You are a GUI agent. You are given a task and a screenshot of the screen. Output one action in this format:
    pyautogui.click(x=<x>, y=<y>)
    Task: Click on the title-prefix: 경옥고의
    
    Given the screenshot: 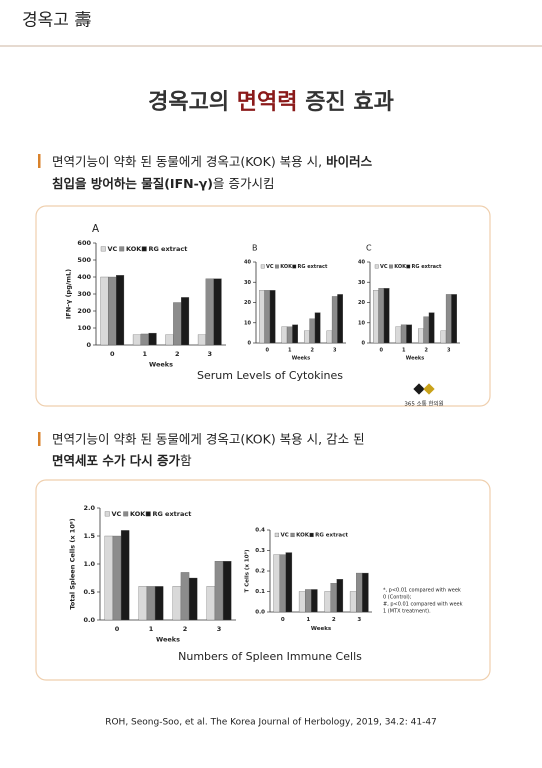 What is the action you would take?
    pyautogui.click(x=192, y=102)
    